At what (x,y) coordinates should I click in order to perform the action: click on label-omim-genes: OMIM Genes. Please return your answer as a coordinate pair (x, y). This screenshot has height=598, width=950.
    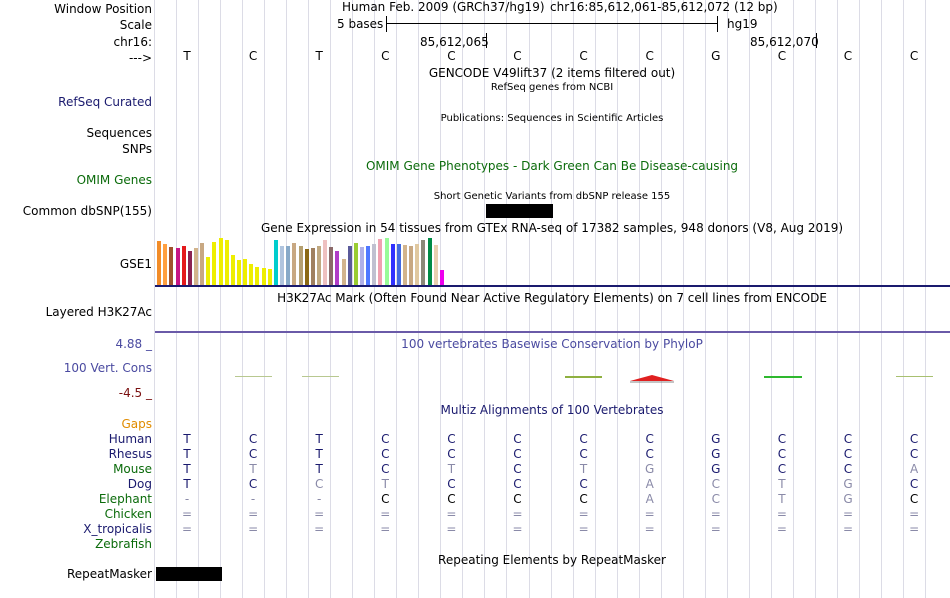
    Looking at the image, I should click on (114, 180).